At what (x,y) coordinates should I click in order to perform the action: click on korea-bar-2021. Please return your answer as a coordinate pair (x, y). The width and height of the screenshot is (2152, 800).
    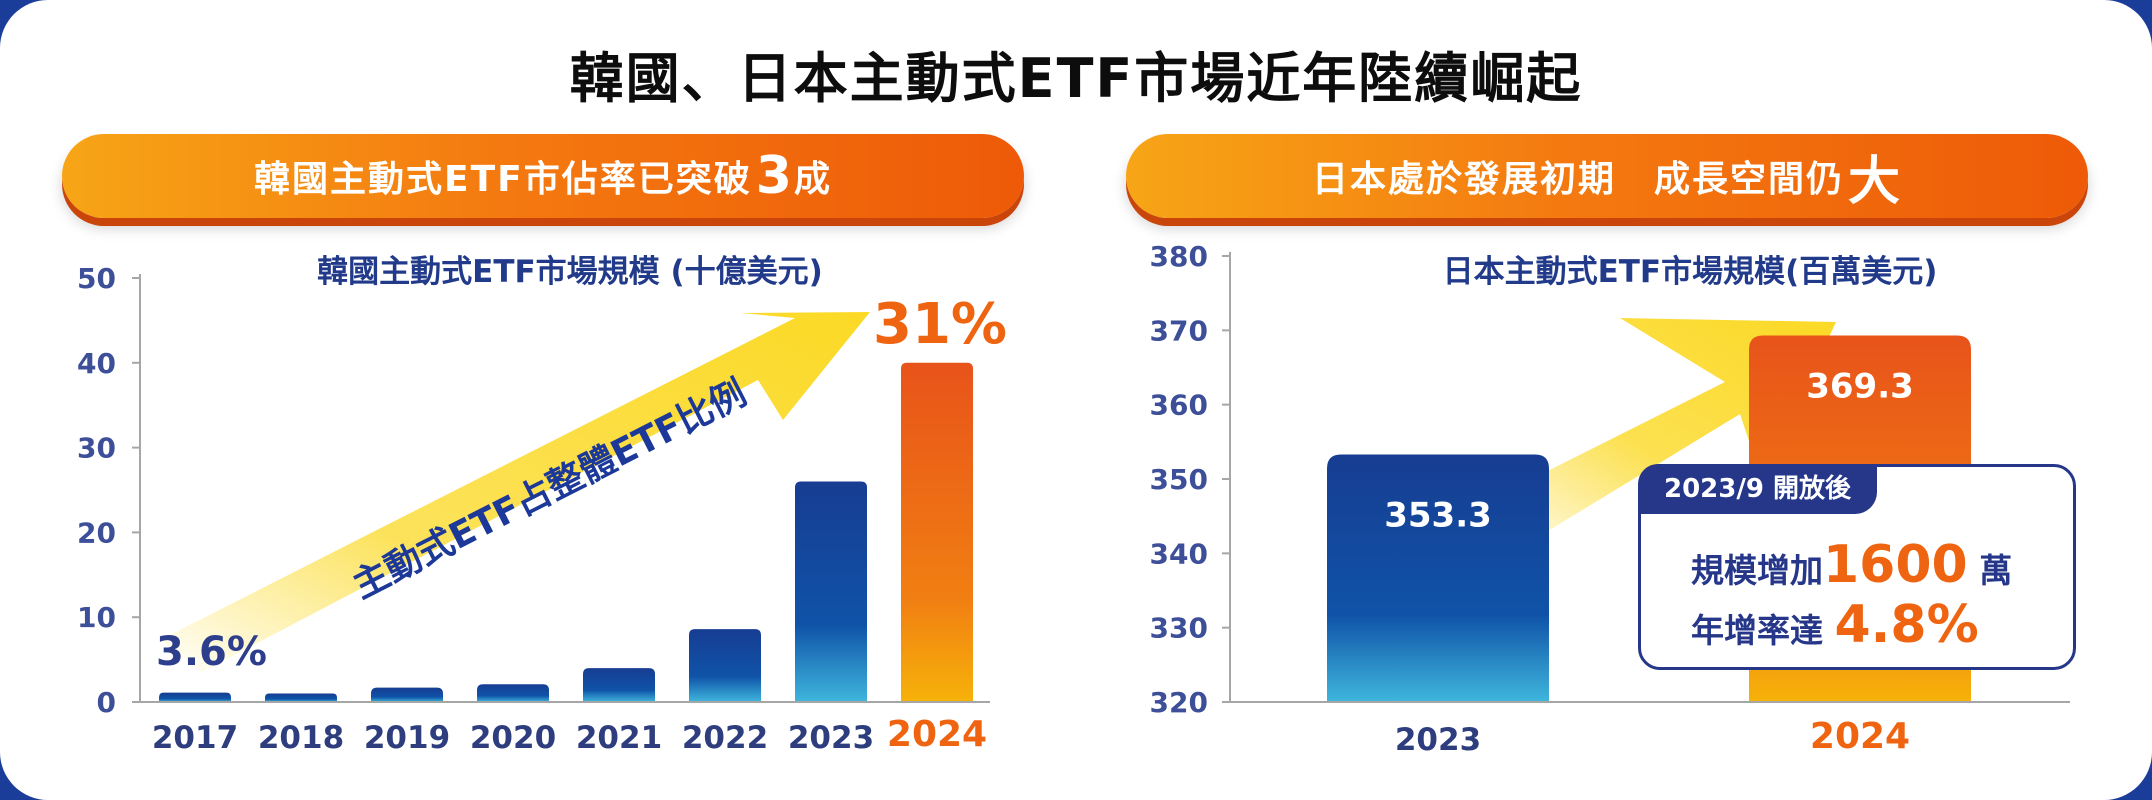
    Looking at the image, I should click on (619, 685).